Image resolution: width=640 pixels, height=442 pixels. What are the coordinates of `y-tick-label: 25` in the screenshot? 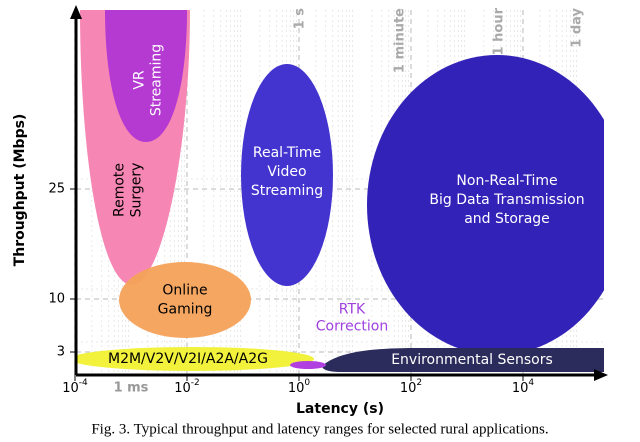 It's located at (56, 189).